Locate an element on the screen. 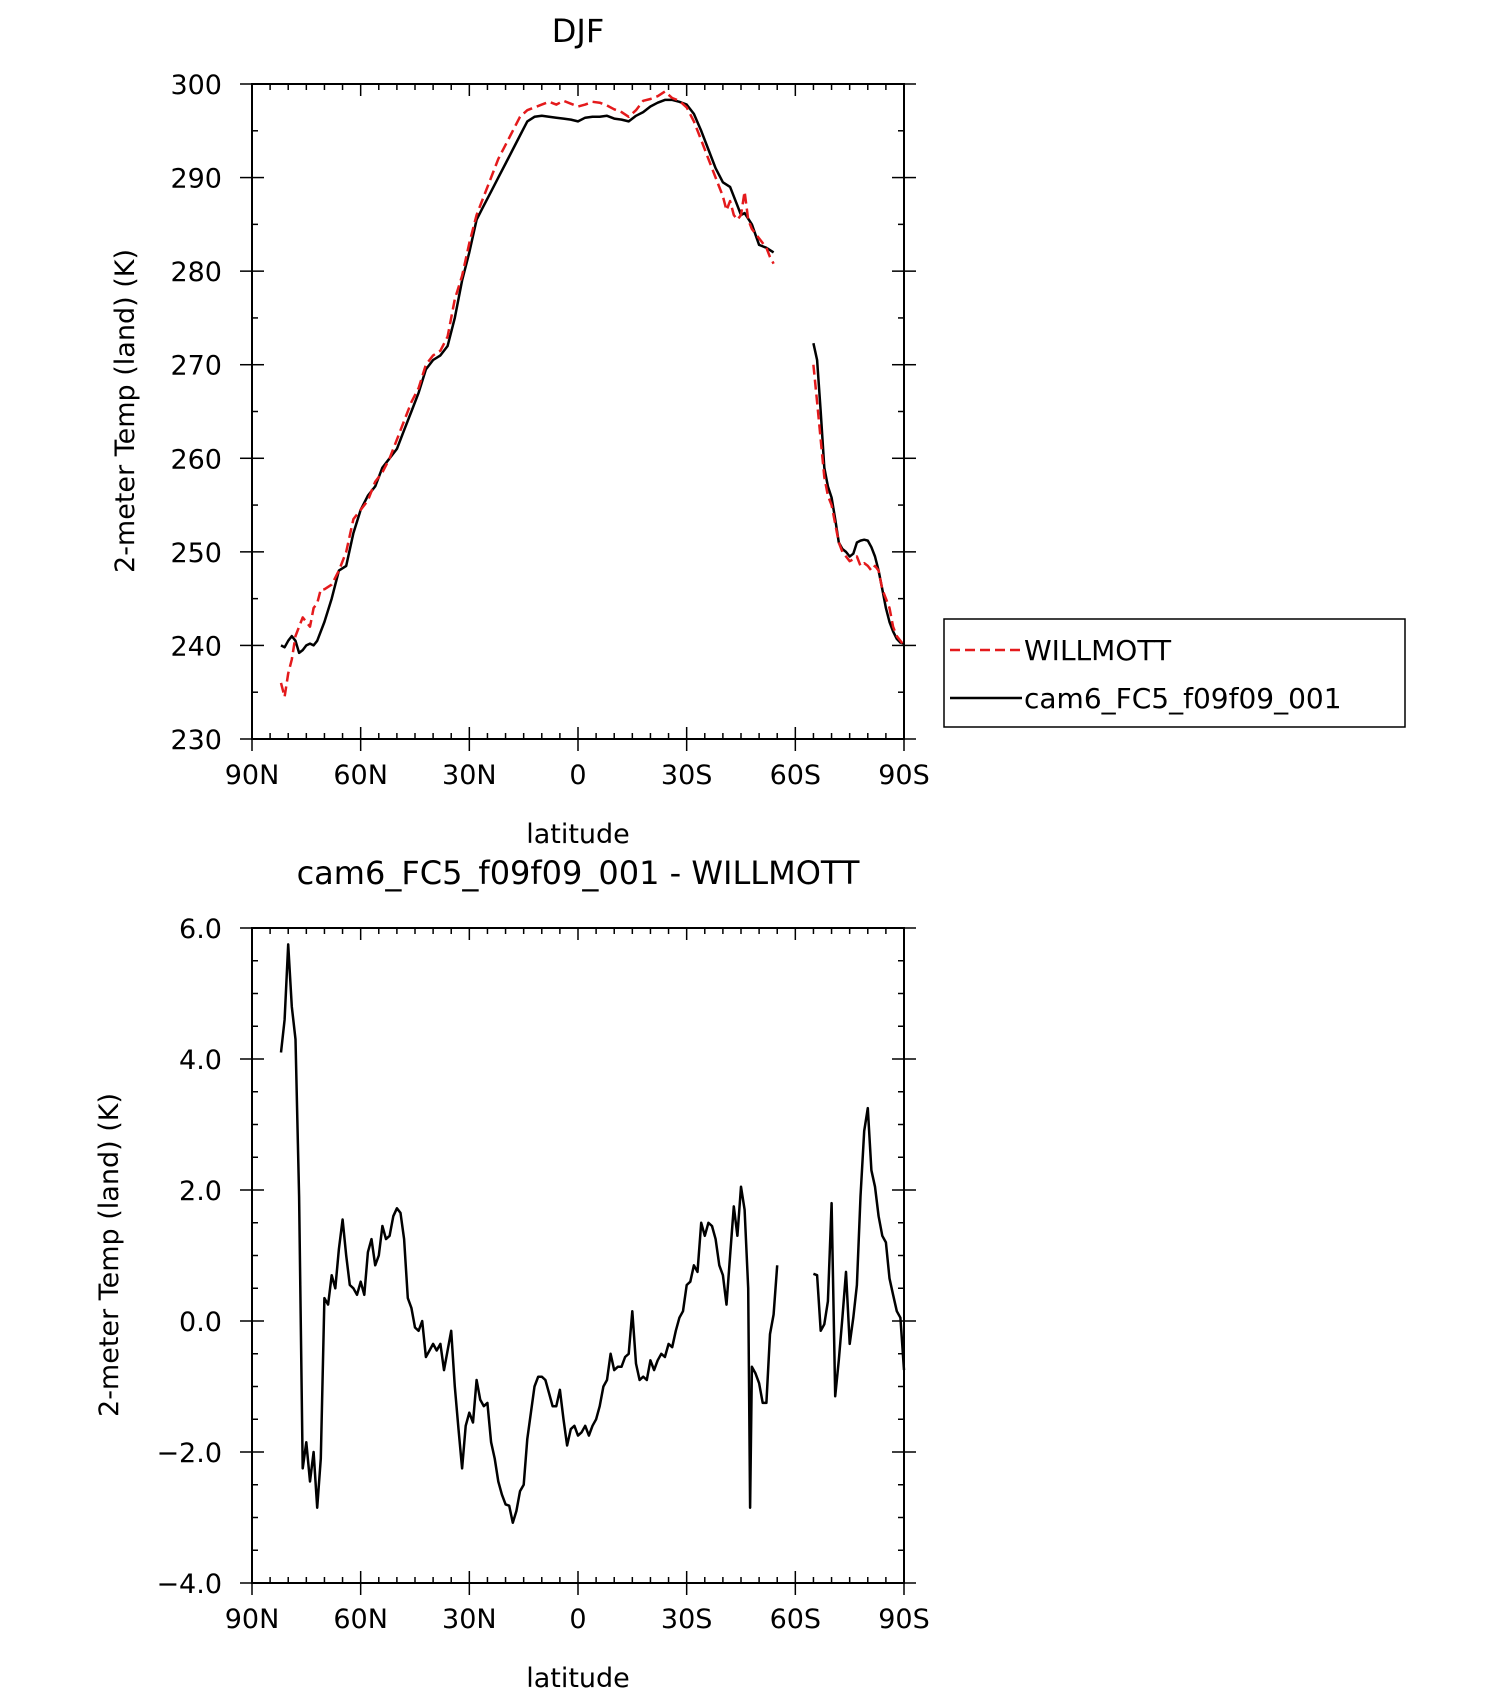  bottom-x-tick-label: 90S is located at coordinates (904, 1619).